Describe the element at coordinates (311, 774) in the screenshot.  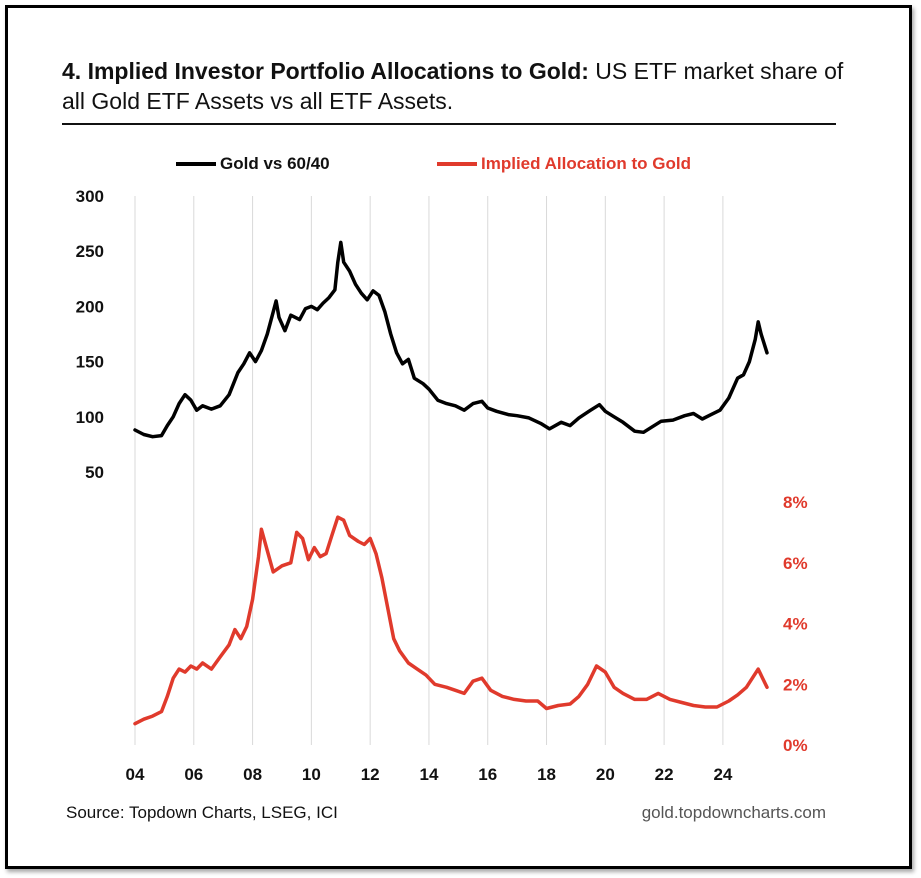
I see `x-tick-label-10: 10` at that location.